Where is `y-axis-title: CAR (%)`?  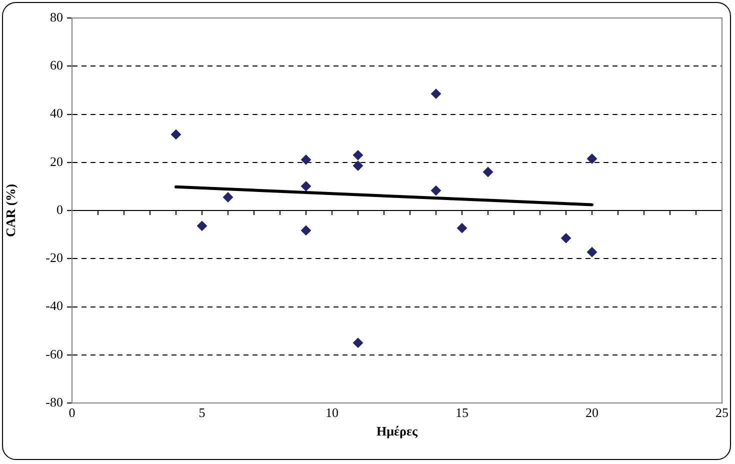 y-axis-title: CAR (%) is located at coordinates (10, 211).